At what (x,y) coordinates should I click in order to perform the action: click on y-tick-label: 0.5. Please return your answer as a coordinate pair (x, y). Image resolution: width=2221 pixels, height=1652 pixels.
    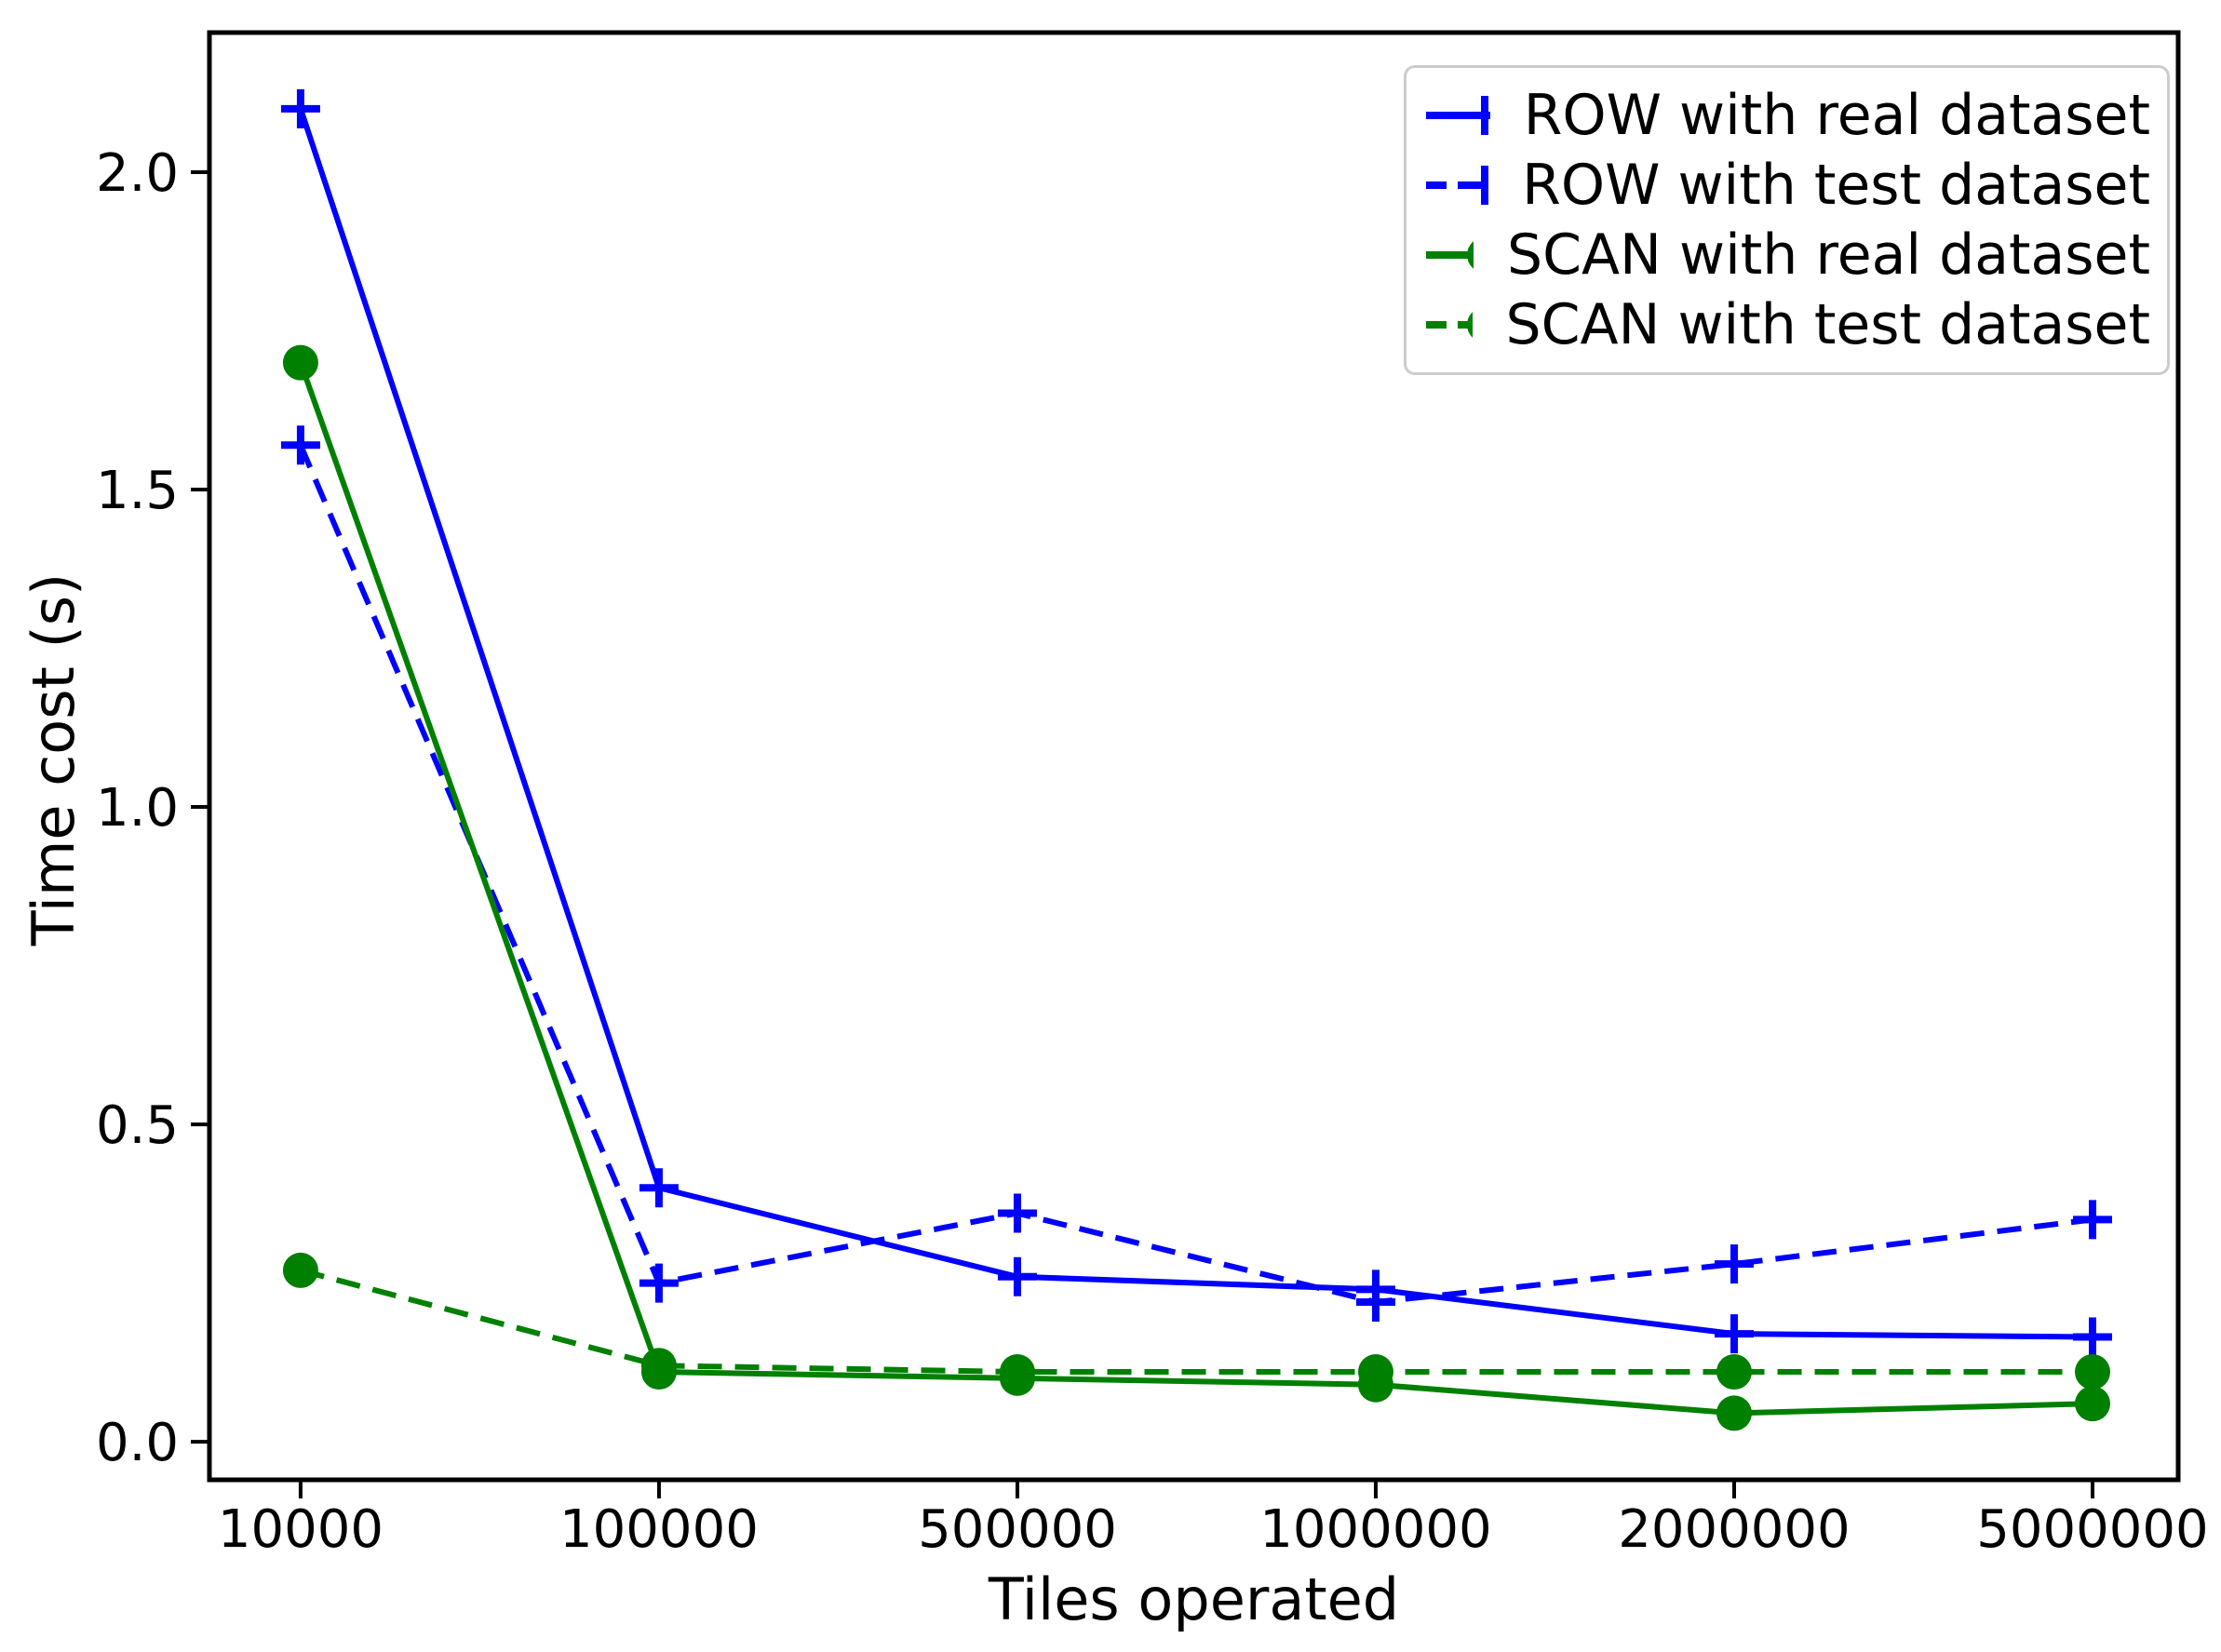
    Looking at the image, I should click on (137, 1125).